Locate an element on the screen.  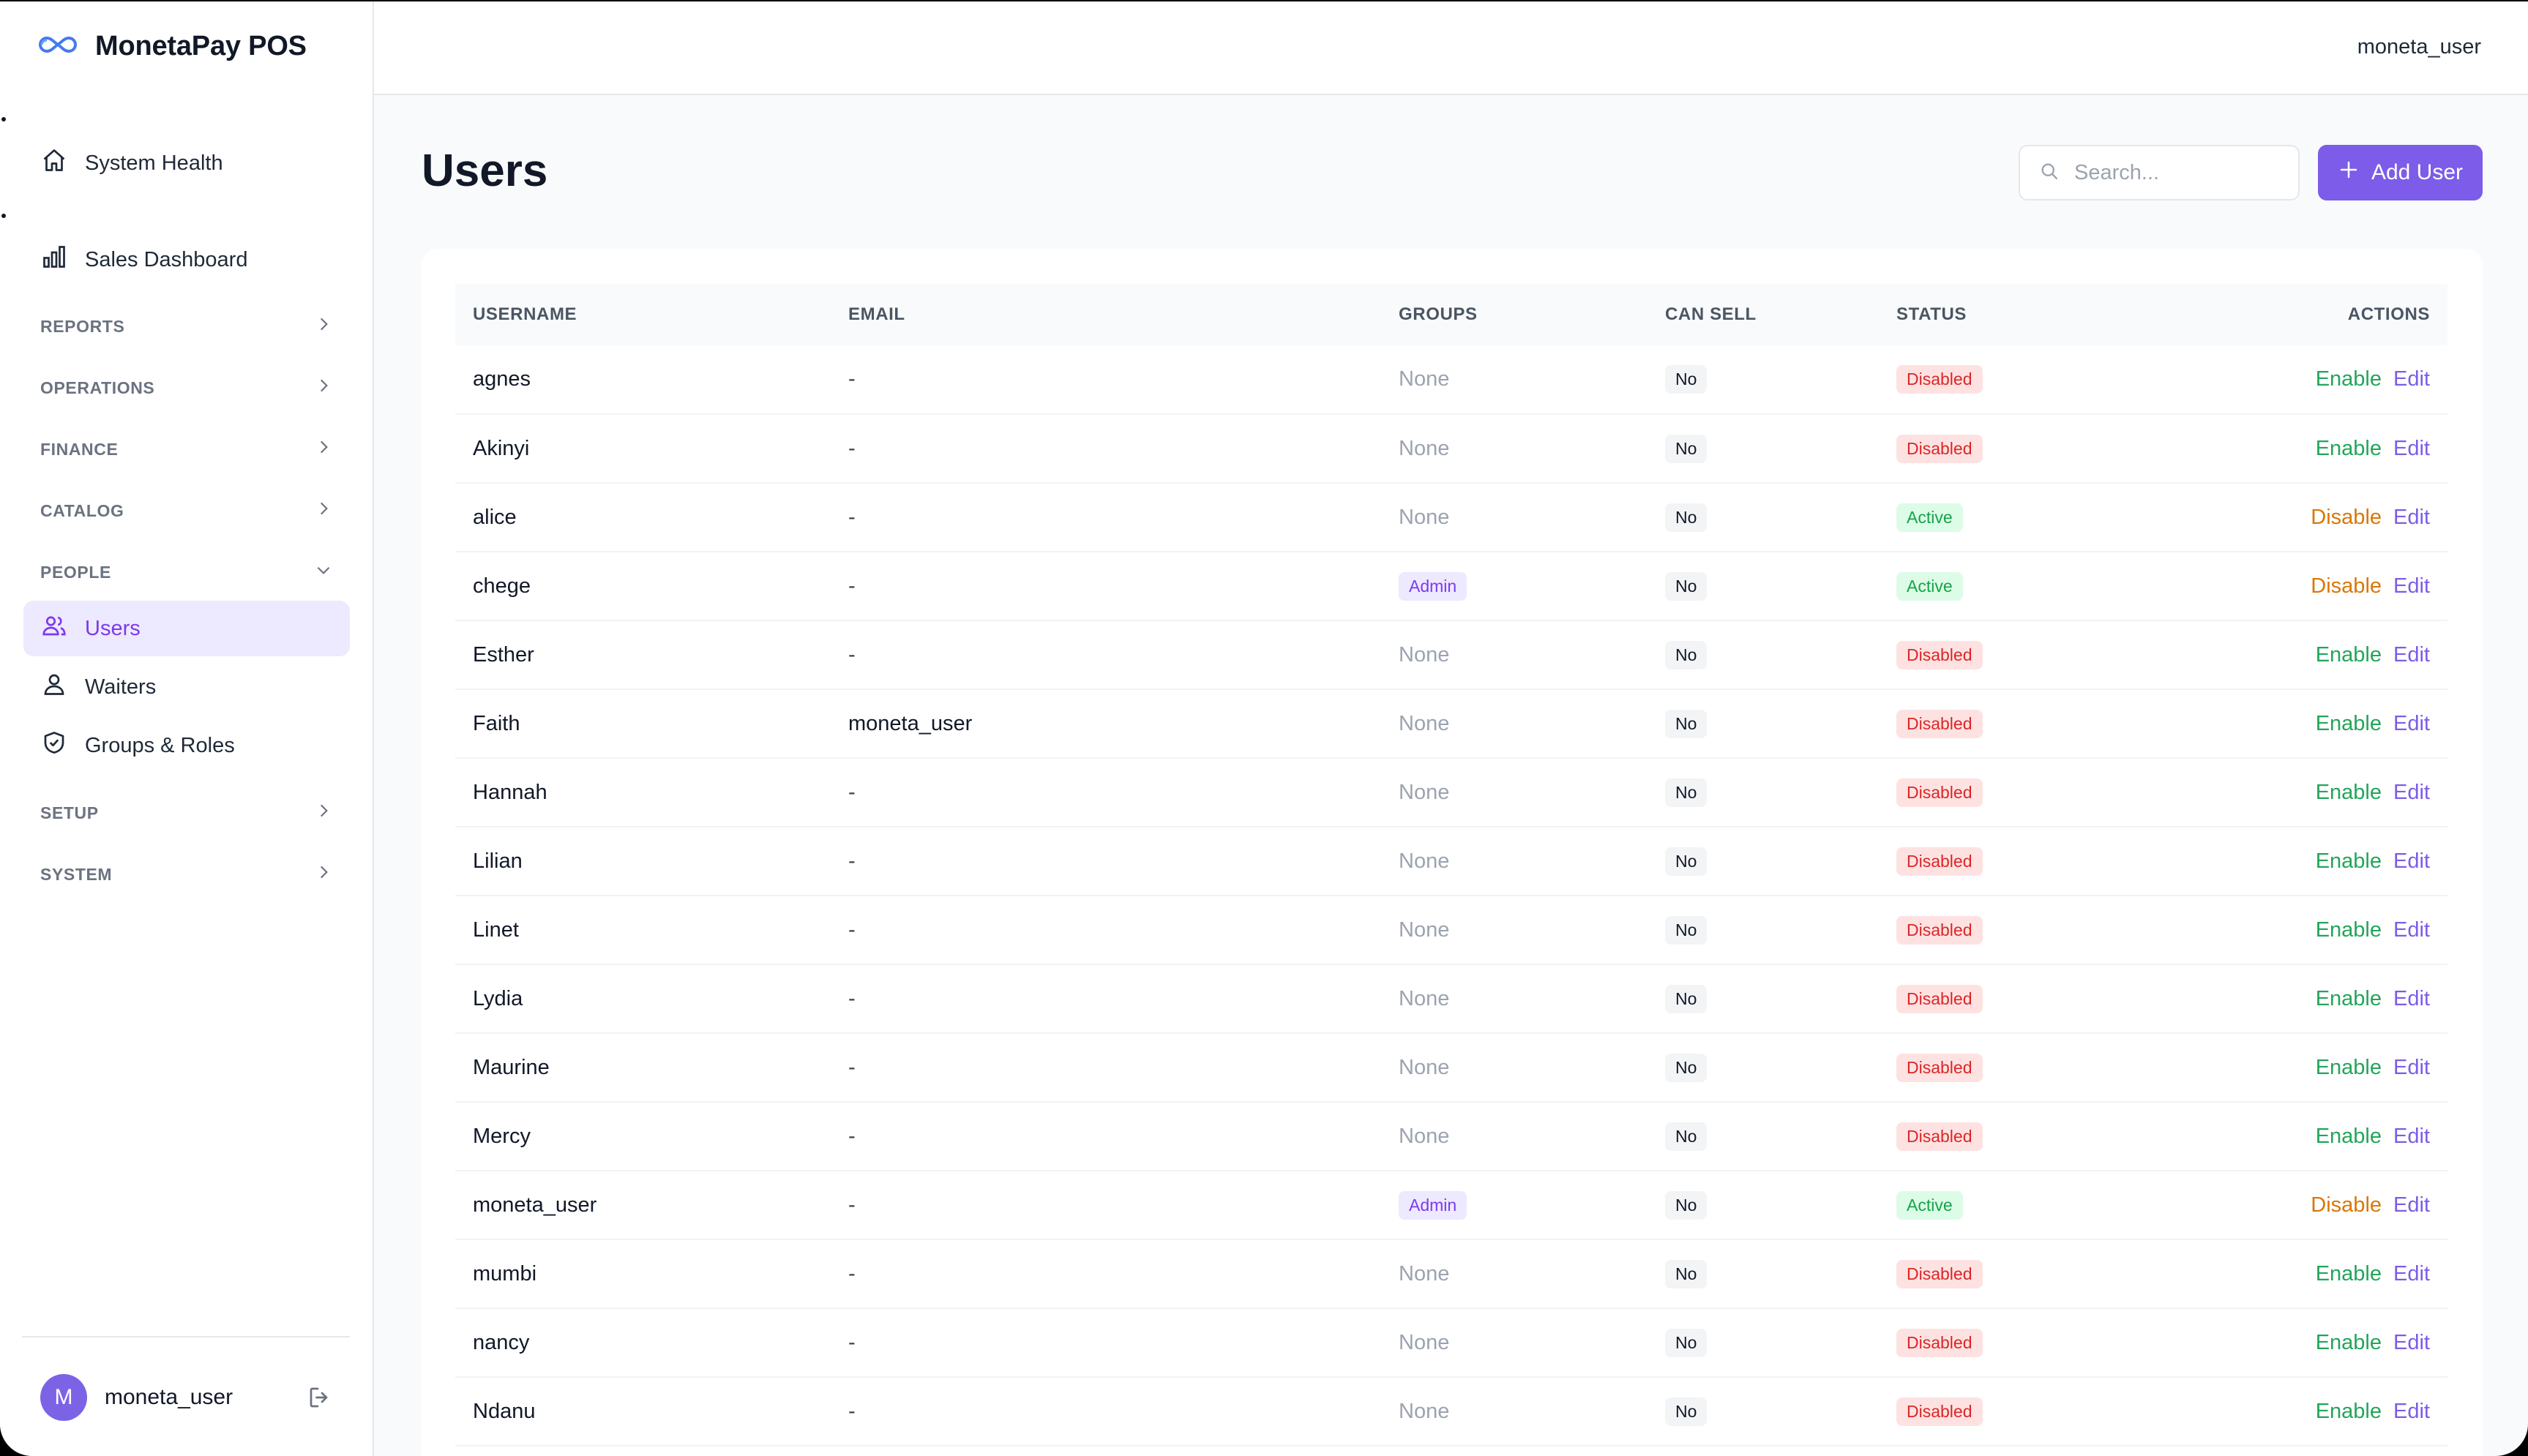
table-row: Esther - None No Disabled Enable Edit is located at coordinates (1451, 654).